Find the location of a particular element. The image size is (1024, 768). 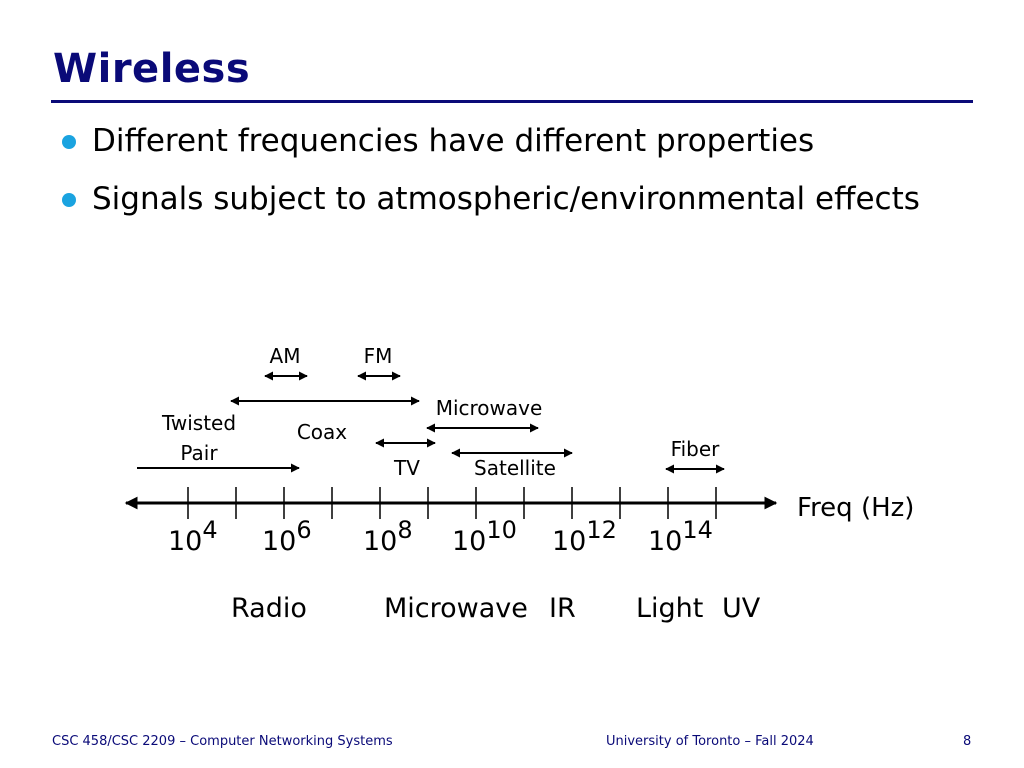

fiber-label: Fiber is located at coordinates (696, 449).